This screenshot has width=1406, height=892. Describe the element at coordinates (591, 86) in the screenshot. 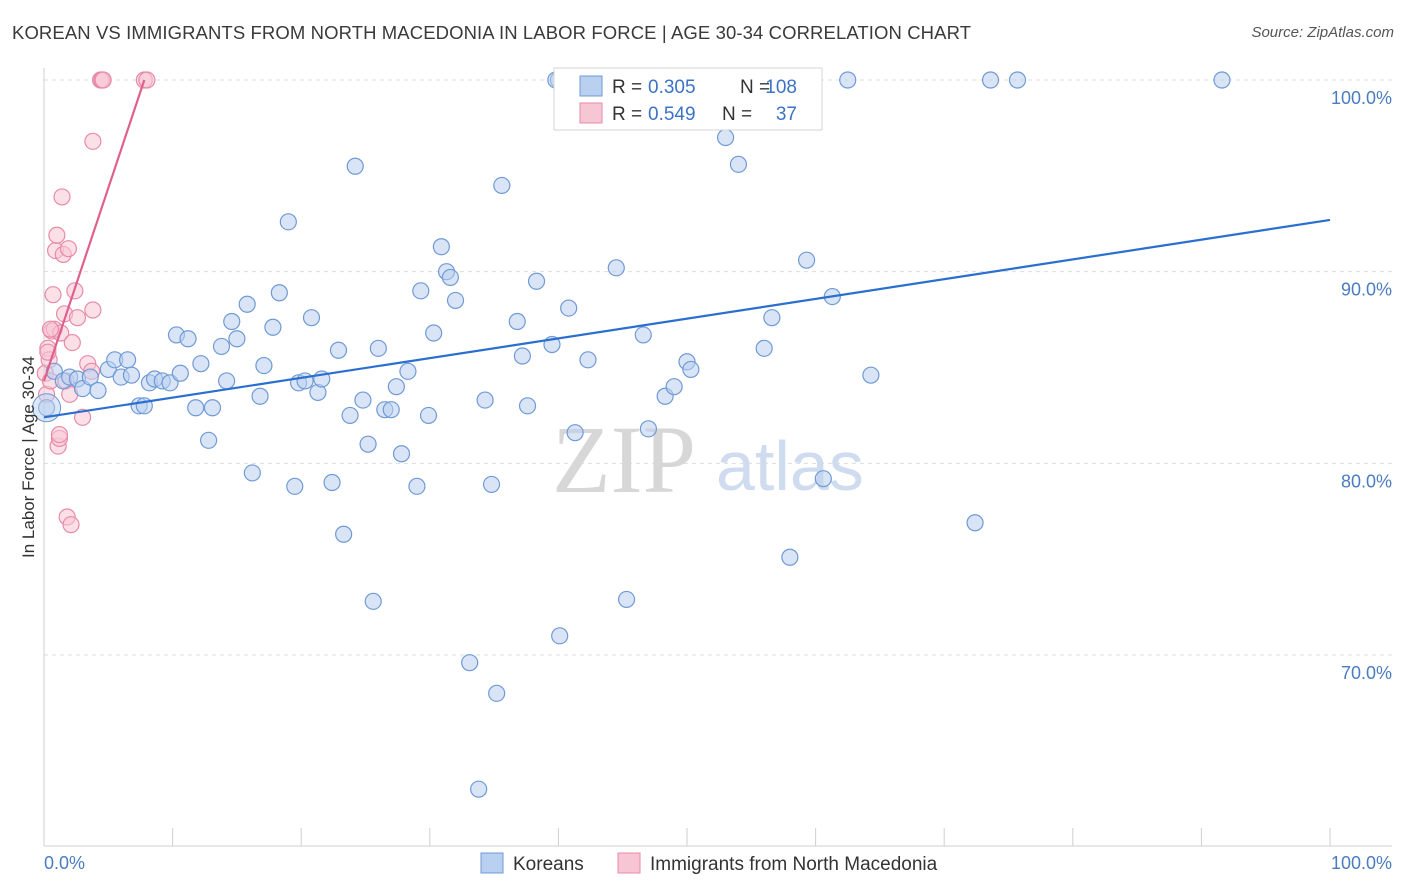

I see `stats-swatch-blue` at that location.